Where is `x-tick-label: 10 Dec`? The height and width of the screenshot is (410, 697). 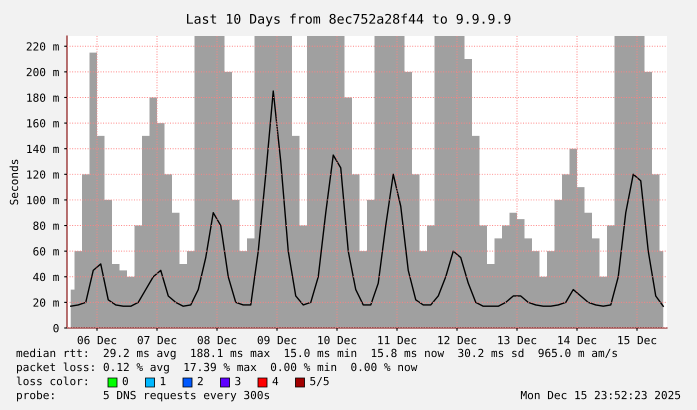
x-tick-label: 10 Dec is located at coordinates (337, 340).